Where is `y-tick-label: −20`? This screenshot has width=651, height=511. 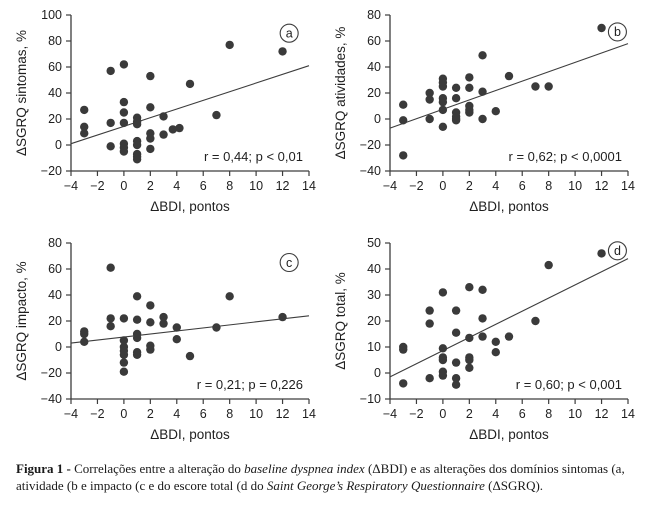 y-tick-label: −20 is located at coordinates (51, 171).